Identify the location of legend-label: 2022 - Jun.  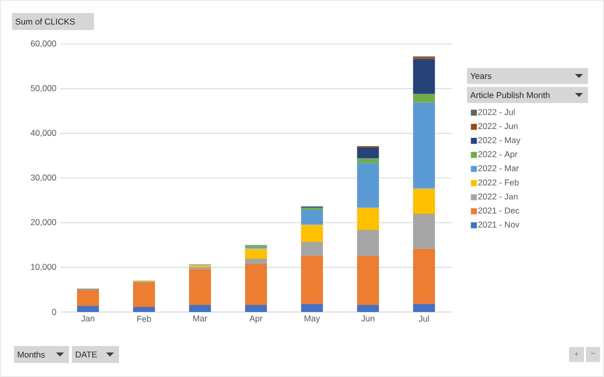
(498, 126).